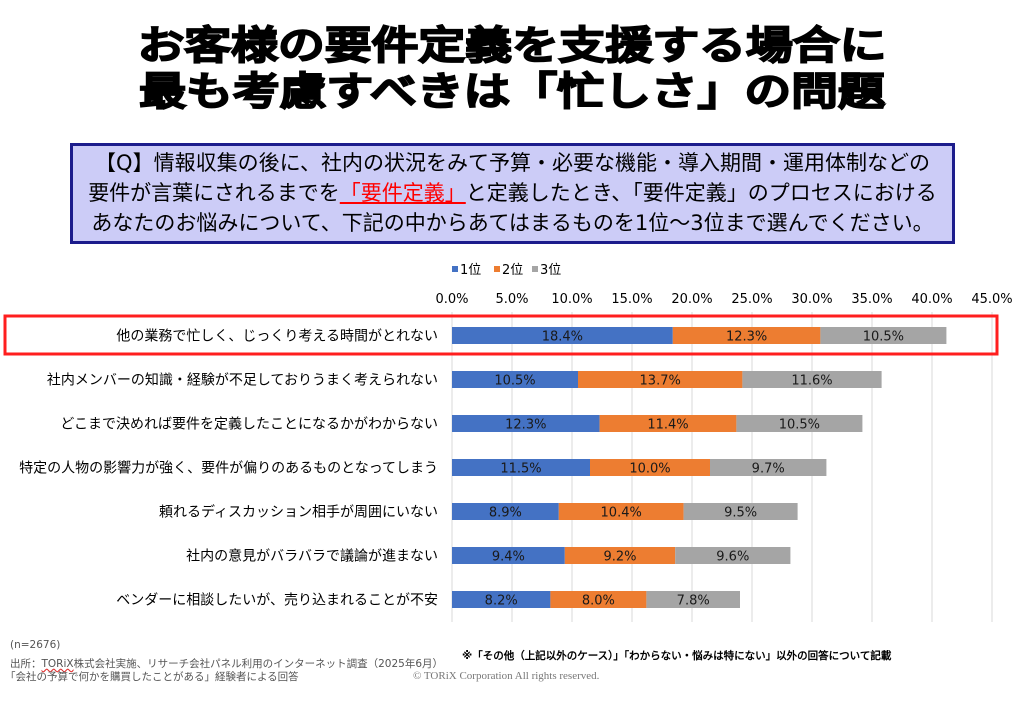 The width and height of the screenshot is (1024, 706). What do you see at coordinates (691, 299) in the screenshot?
I see `x-tick-label: 20.0%` at bounding box center [691, 299].